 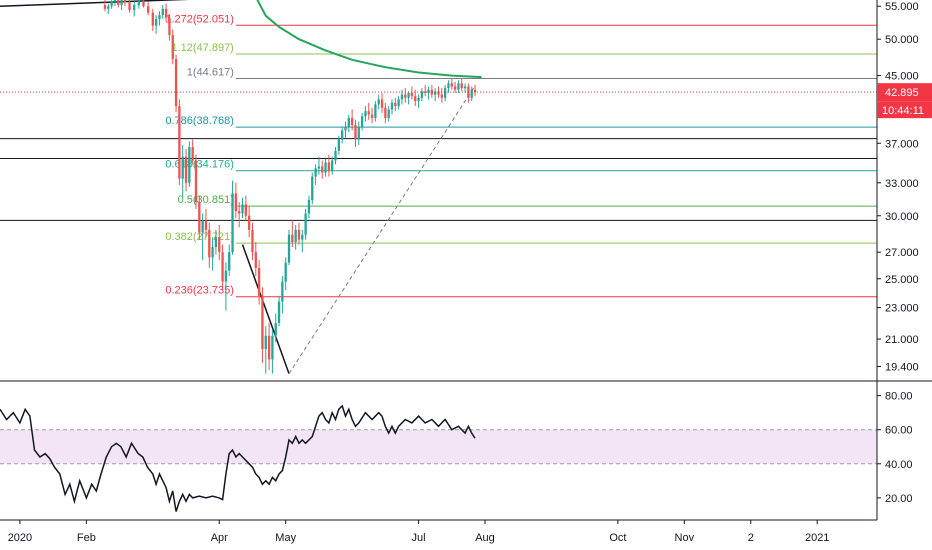 What do you see at coordinates (199, 291) in the screenshot?
I see `fib-label-7: 0.236(23.735)` at bounding box center [199, 291].